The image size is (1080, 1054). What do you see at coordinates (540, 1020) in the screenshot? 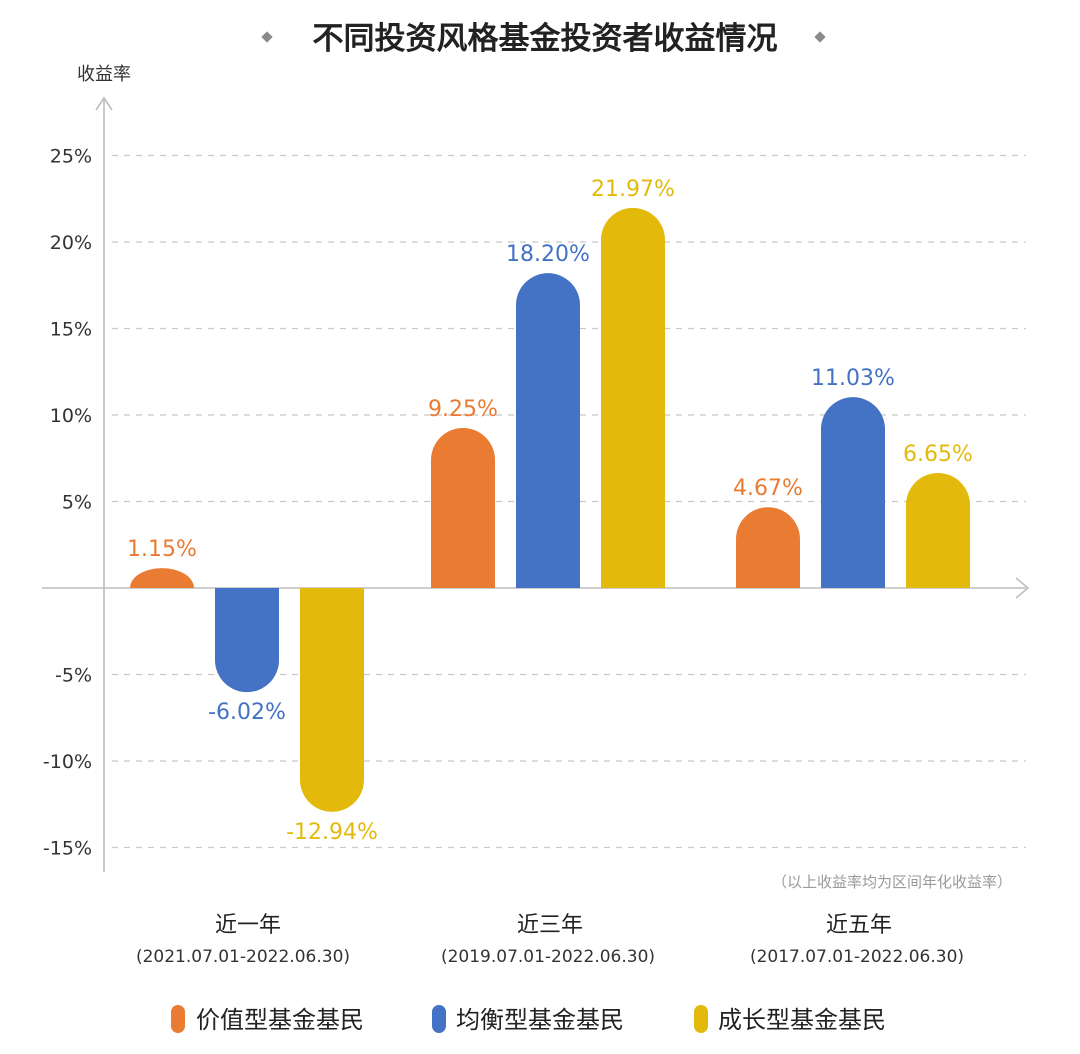
I see `legend-label-balanced: 均衡型基金基民` at bounding box center [540, 1020].